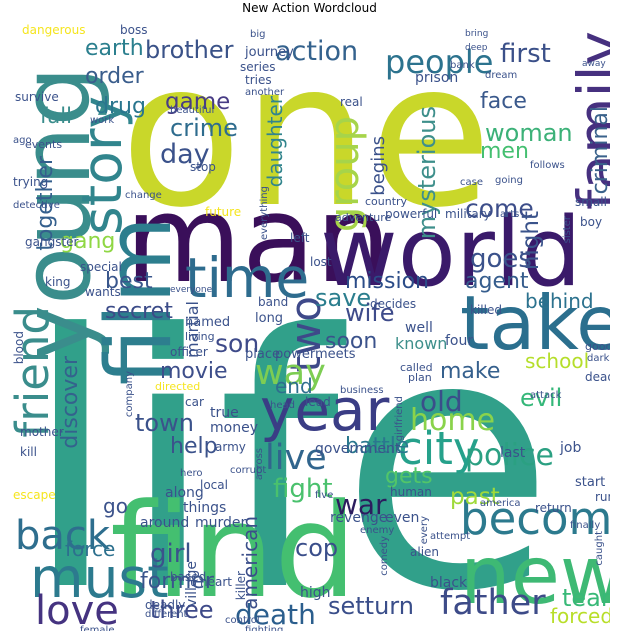  I want to click on word-alien: alien, so click(425, 552).